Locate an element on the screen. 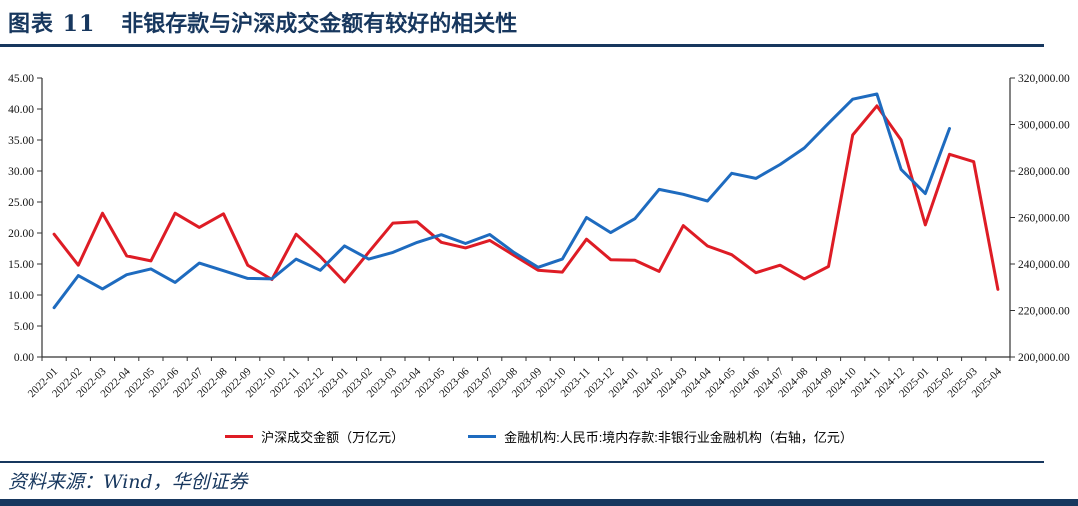 The height and width of the screenshot is (506, 1078). figure-header: 图表 11 非银存款与沪深成交金额有较好的相关性 is located at coordinates (262, 22).